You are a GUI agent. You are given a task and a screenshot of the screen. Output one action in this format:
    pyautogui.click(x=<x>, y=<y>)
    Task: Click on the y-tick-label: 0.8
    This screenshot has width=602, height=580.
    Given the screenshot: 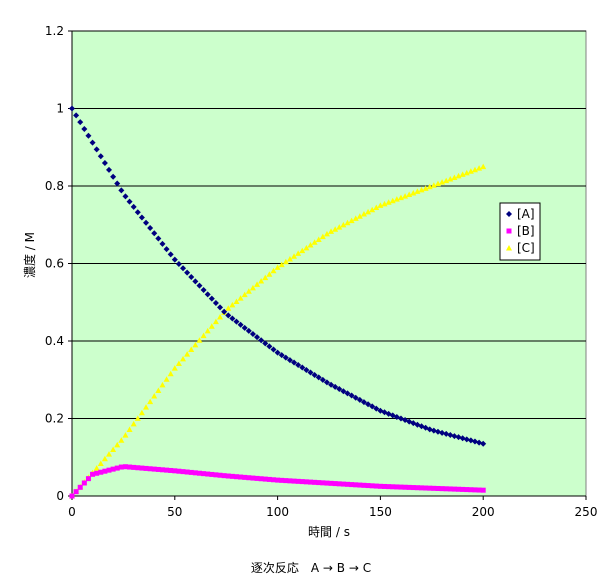 What is the action you would take?
    pyautogui.click(x=54, y=186)
    